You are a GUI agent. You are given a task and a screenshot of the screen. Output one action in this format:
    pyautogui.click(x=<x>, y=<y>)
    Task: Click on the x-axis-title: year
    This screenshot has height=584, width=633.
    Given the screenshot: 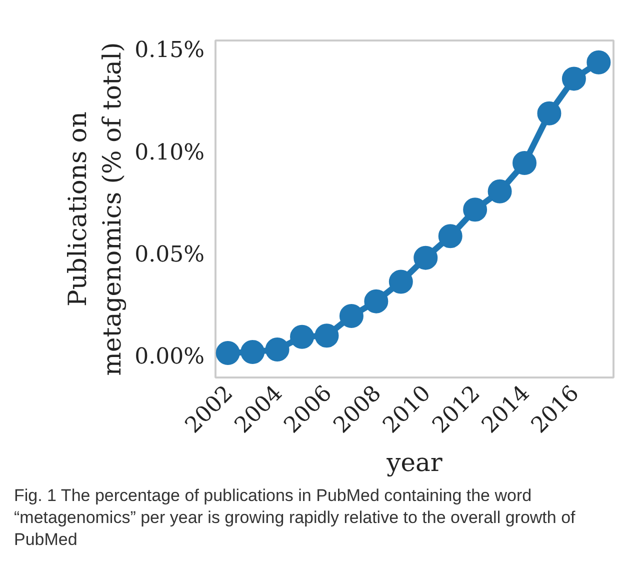 What is the action you would take?
    pyautogui.click(x=414, y=463)
    